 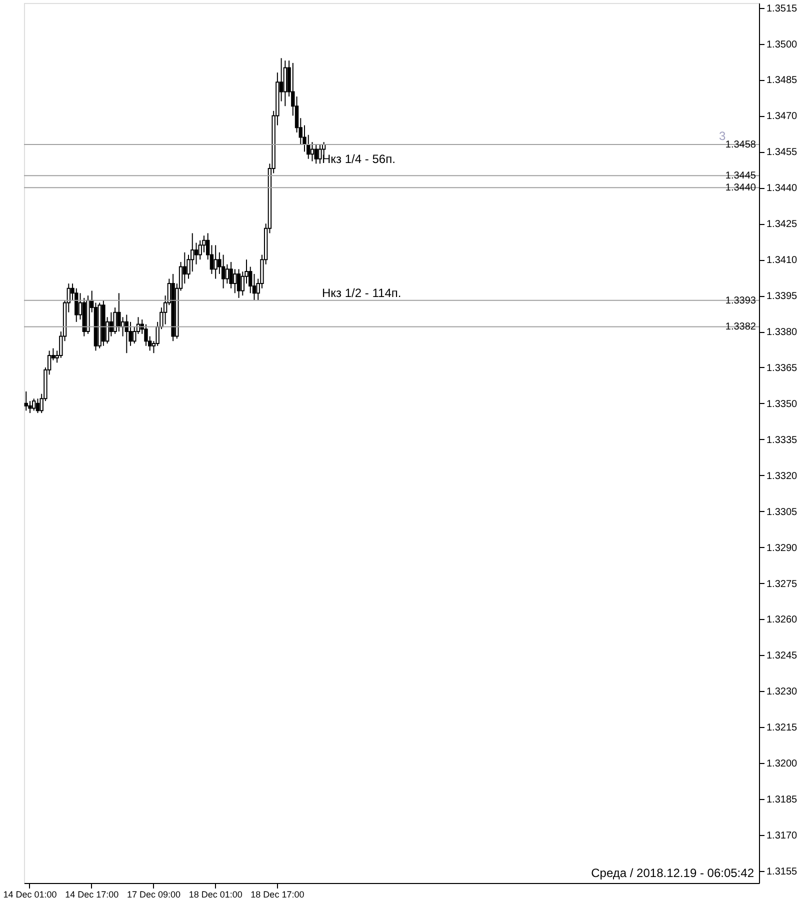 What do you see at coordinates (740, 327) in the screenshot?
I see `ref-line-label: 1.3382` at bounding box center [740, 327].